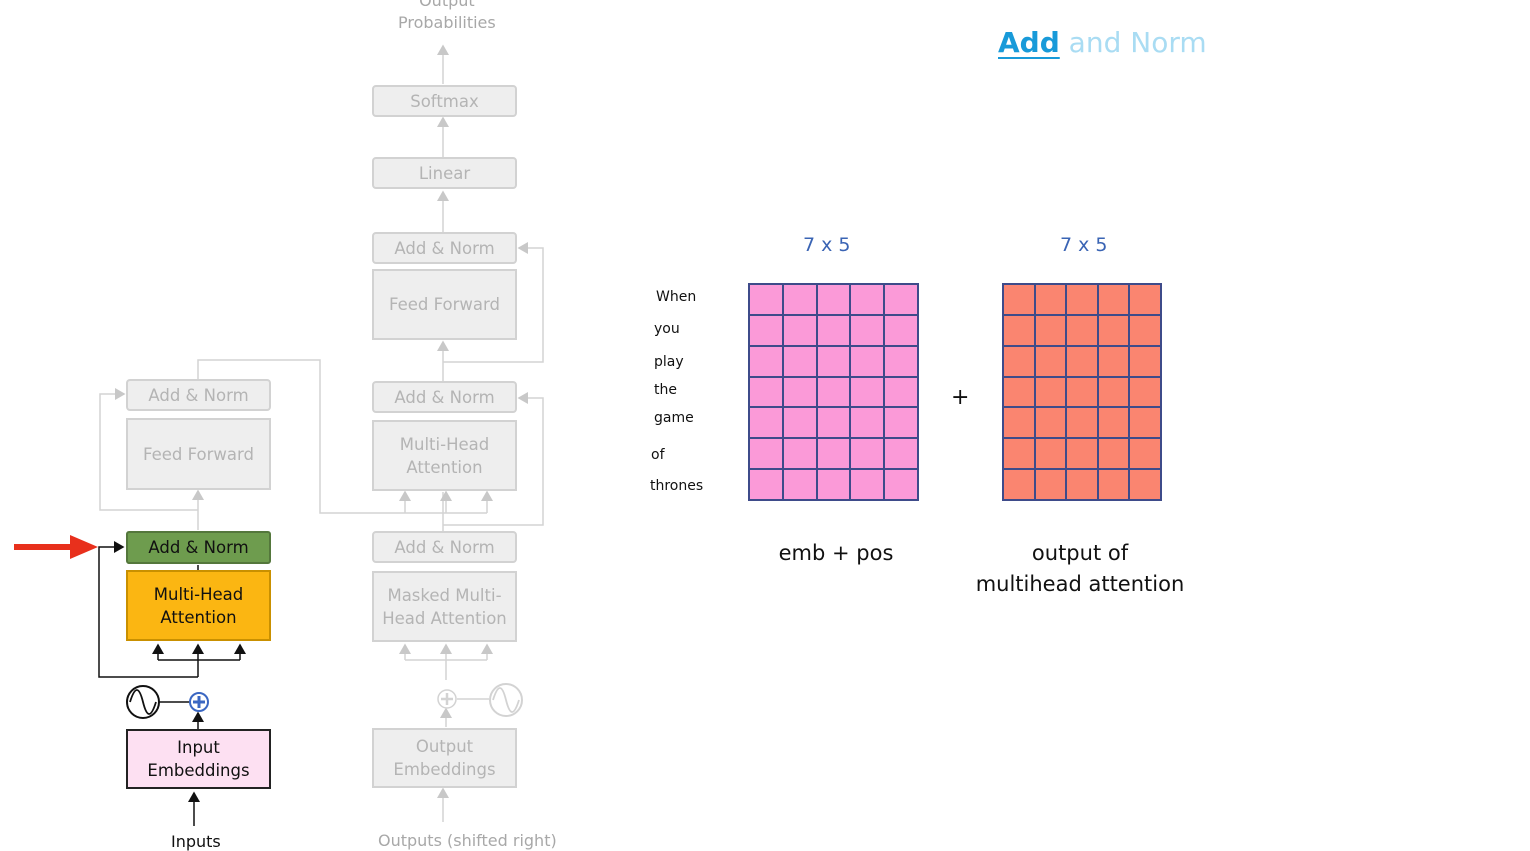  What do you see at coordinates (56, 547) in the screenshot?
I see `pointer-arrow-icon` at bounding box center [56, 547].